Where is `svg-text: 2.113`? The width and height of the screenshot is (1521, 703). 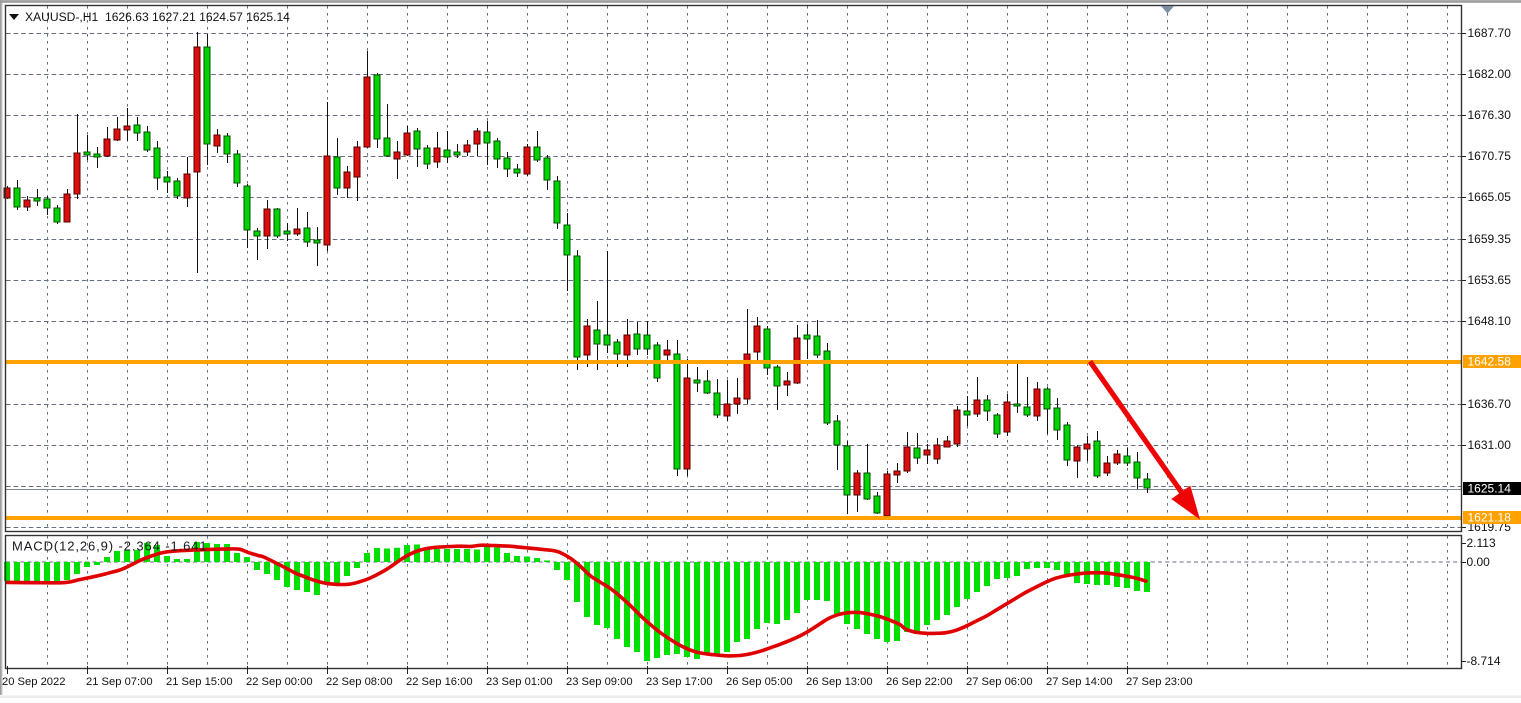
svg-text: 2.113 is located at coordinates (1481, 543).